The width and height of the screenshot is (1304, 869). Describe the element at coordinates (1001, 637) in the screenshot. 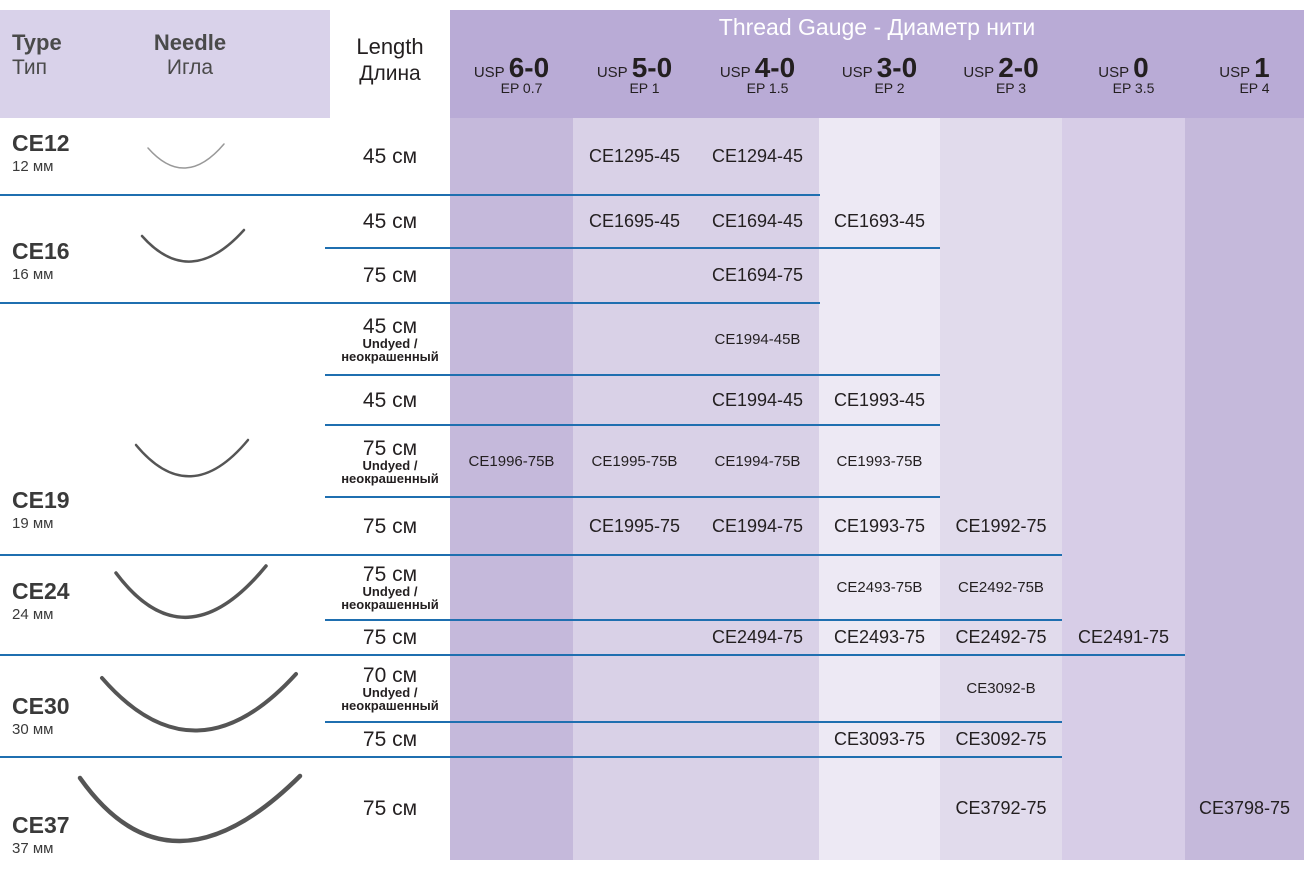

I see `product-code: CE2492-75` at that location.